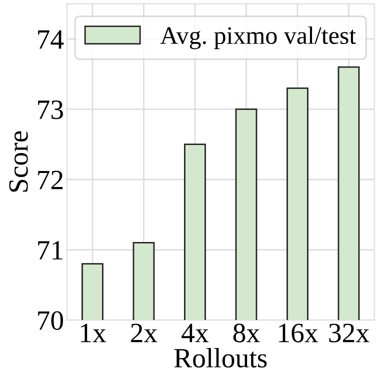  What do you see at coordinates (144, 333) in the screenshot?
I see `x-tick-label: 2x` at bounding box center [144, 333].